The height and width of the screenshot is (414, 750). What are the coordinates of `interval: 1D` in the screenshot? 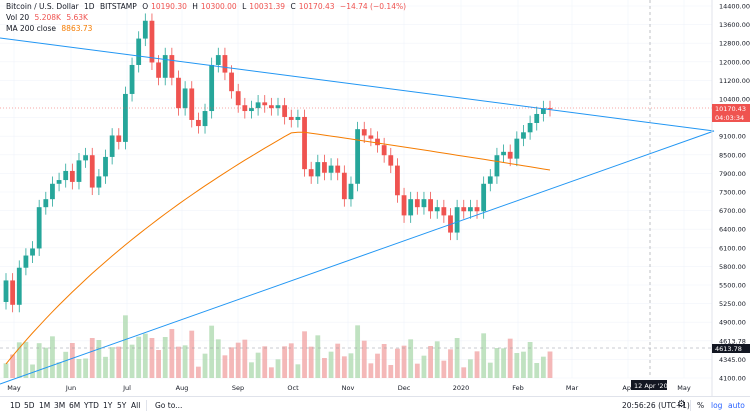 It's located at (89, 6).